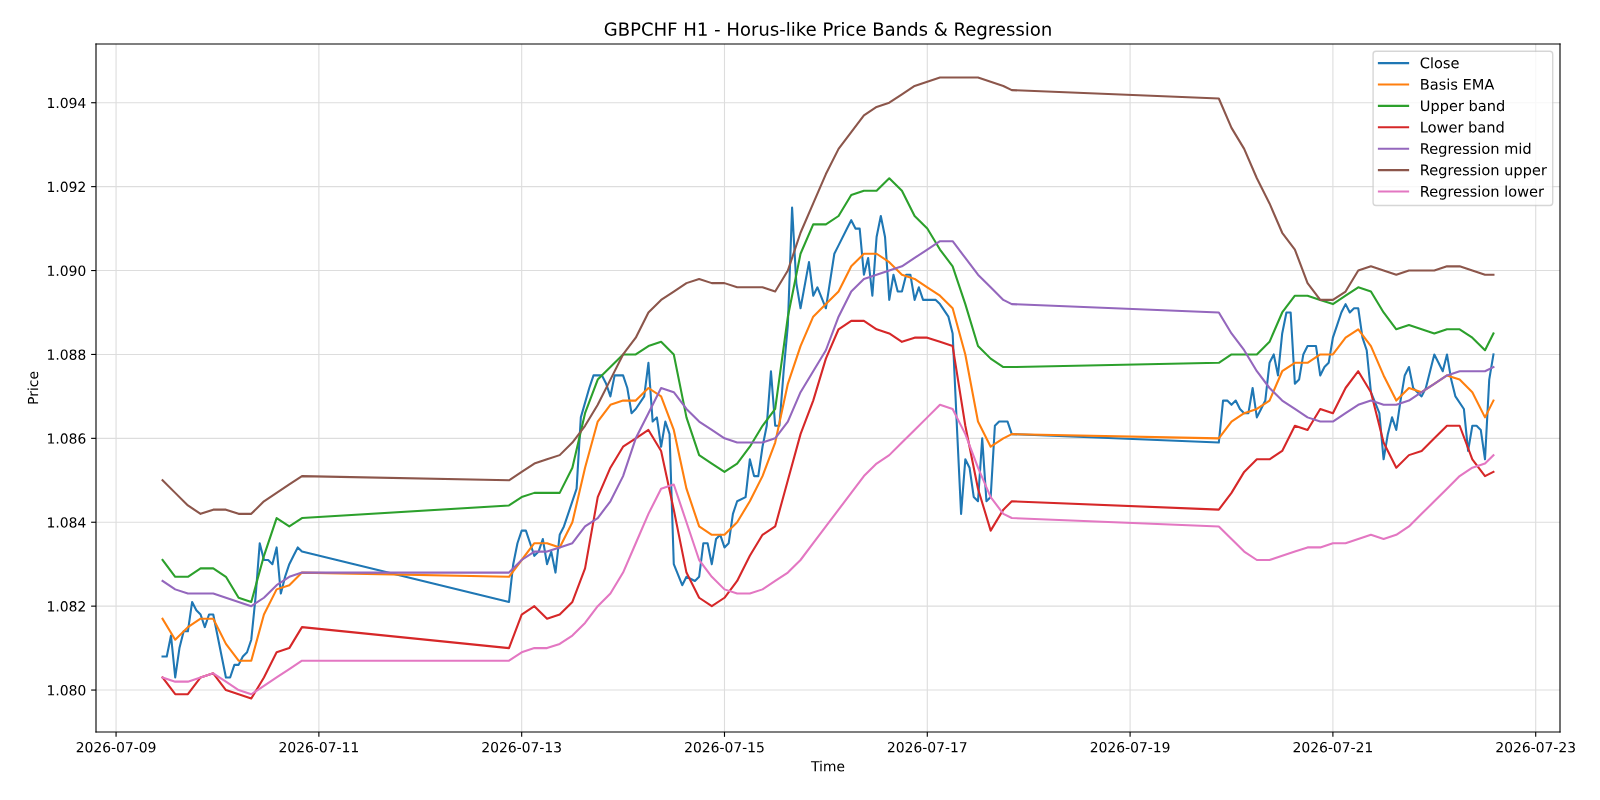 The width and height of the screenshot is (1600, 800). Describe the element at coordinates (1484, 171) in the screenshot. I see `legend-label: Regression upper` at that location.